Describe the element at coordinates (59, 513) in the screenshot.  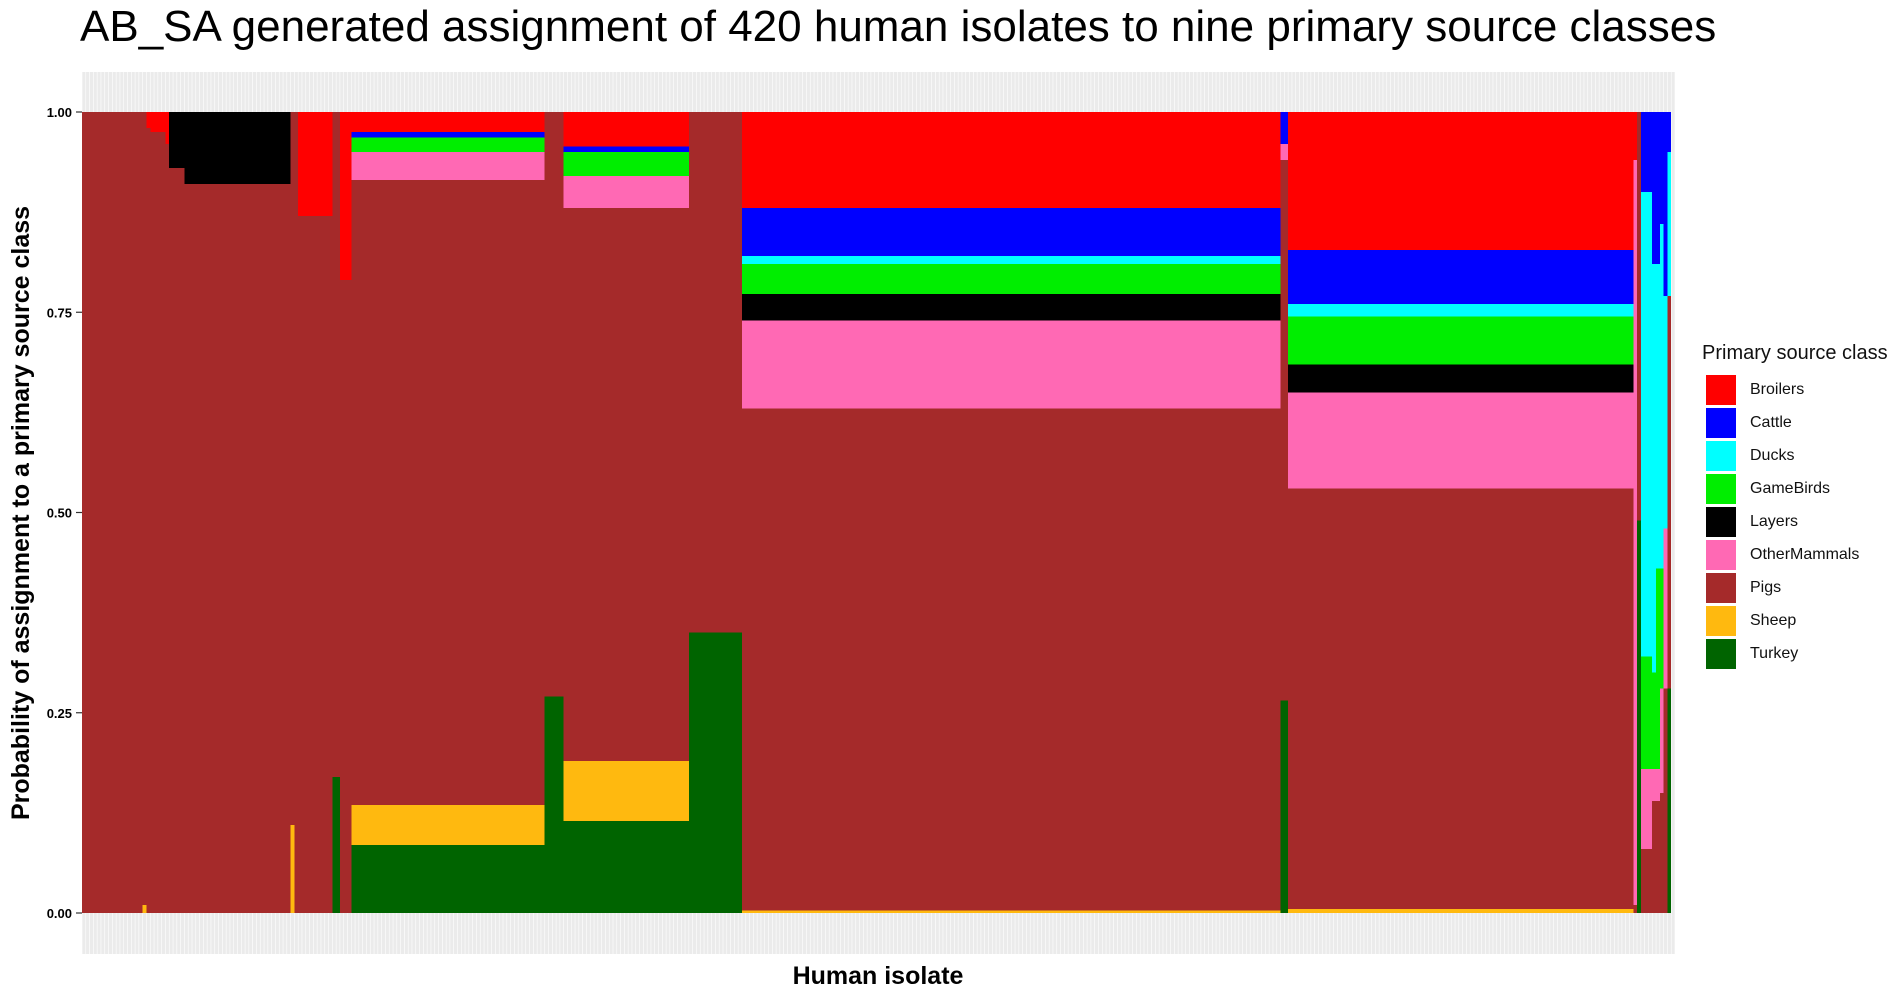
I see `y-tick-label: 0.50` at that location.